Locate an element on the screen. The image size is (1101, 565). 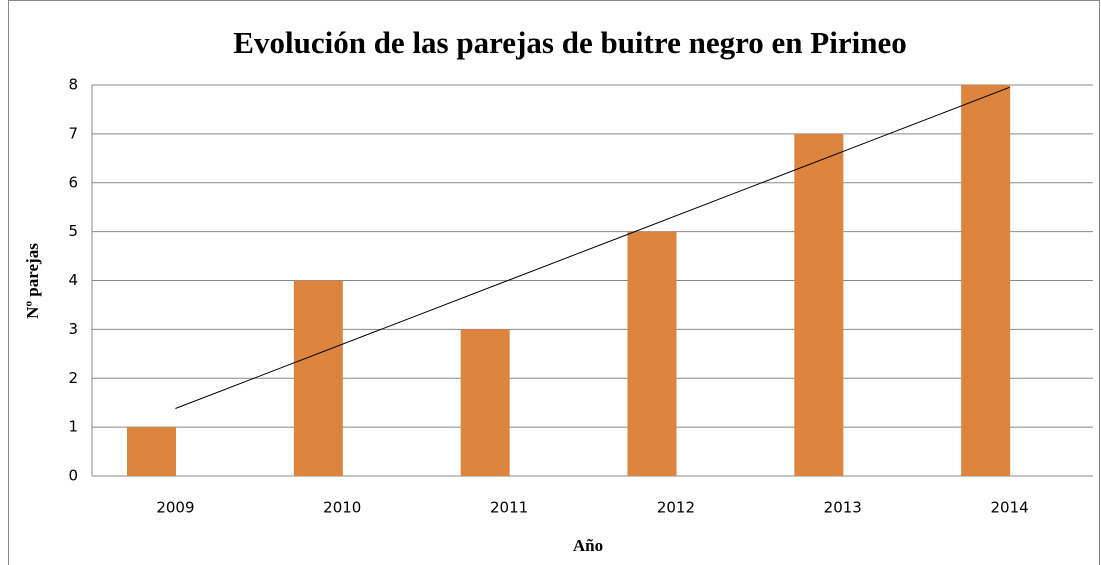
x-tick-label: 2009 is located at coordinates (175, 508).